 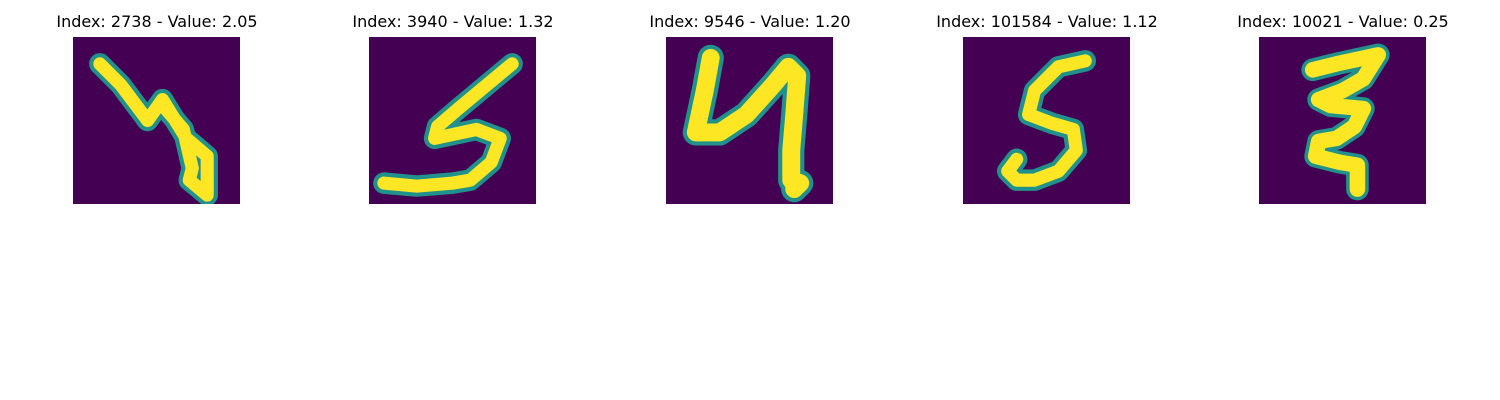 I want to click on panel-title: Index: 3940 - Value: 1.32, so click(x=453, y=21).